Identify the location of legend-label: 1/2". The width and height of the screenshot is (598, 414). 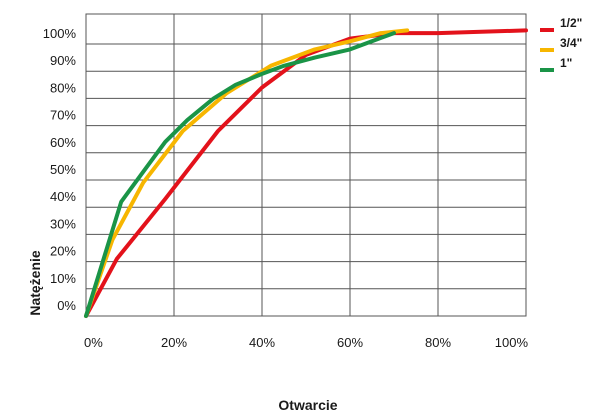
(571, 23).